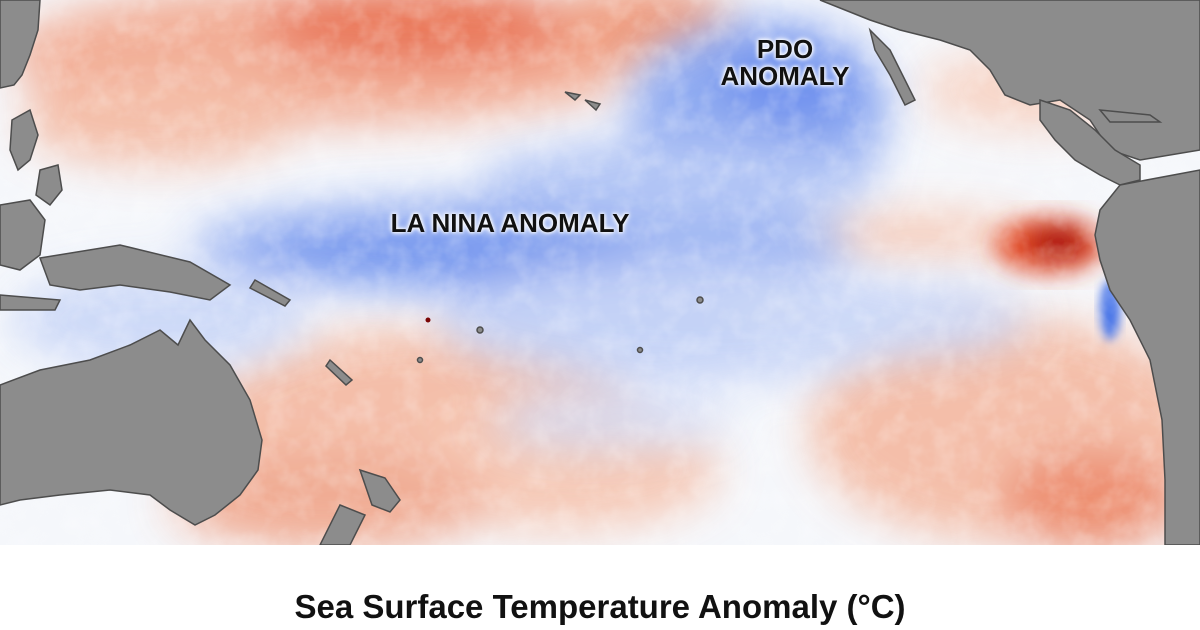 This screenshot has width=1200, height=630. I want to click on pdo-label-line1: PDO, so click(785, 49).